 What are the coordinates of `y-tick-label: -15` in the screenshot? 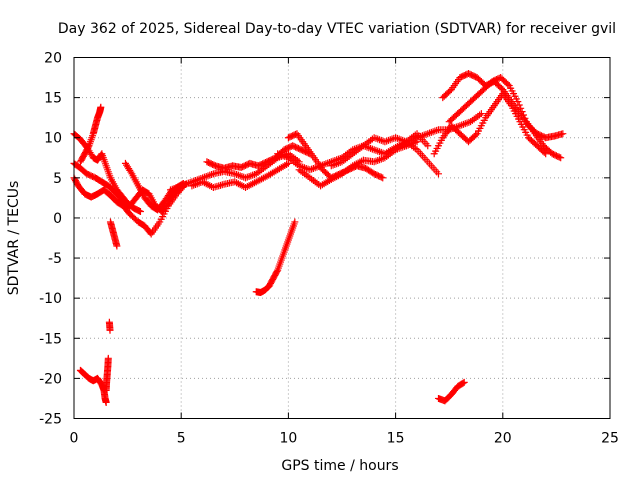 It's located at (50, 339).